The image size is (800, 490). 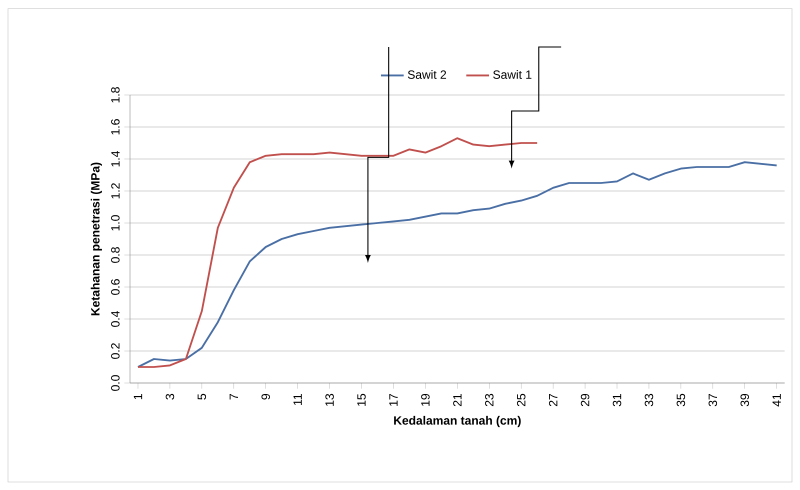 I want to click on y-tick-label: 1.6, so click(x=115, y=126).